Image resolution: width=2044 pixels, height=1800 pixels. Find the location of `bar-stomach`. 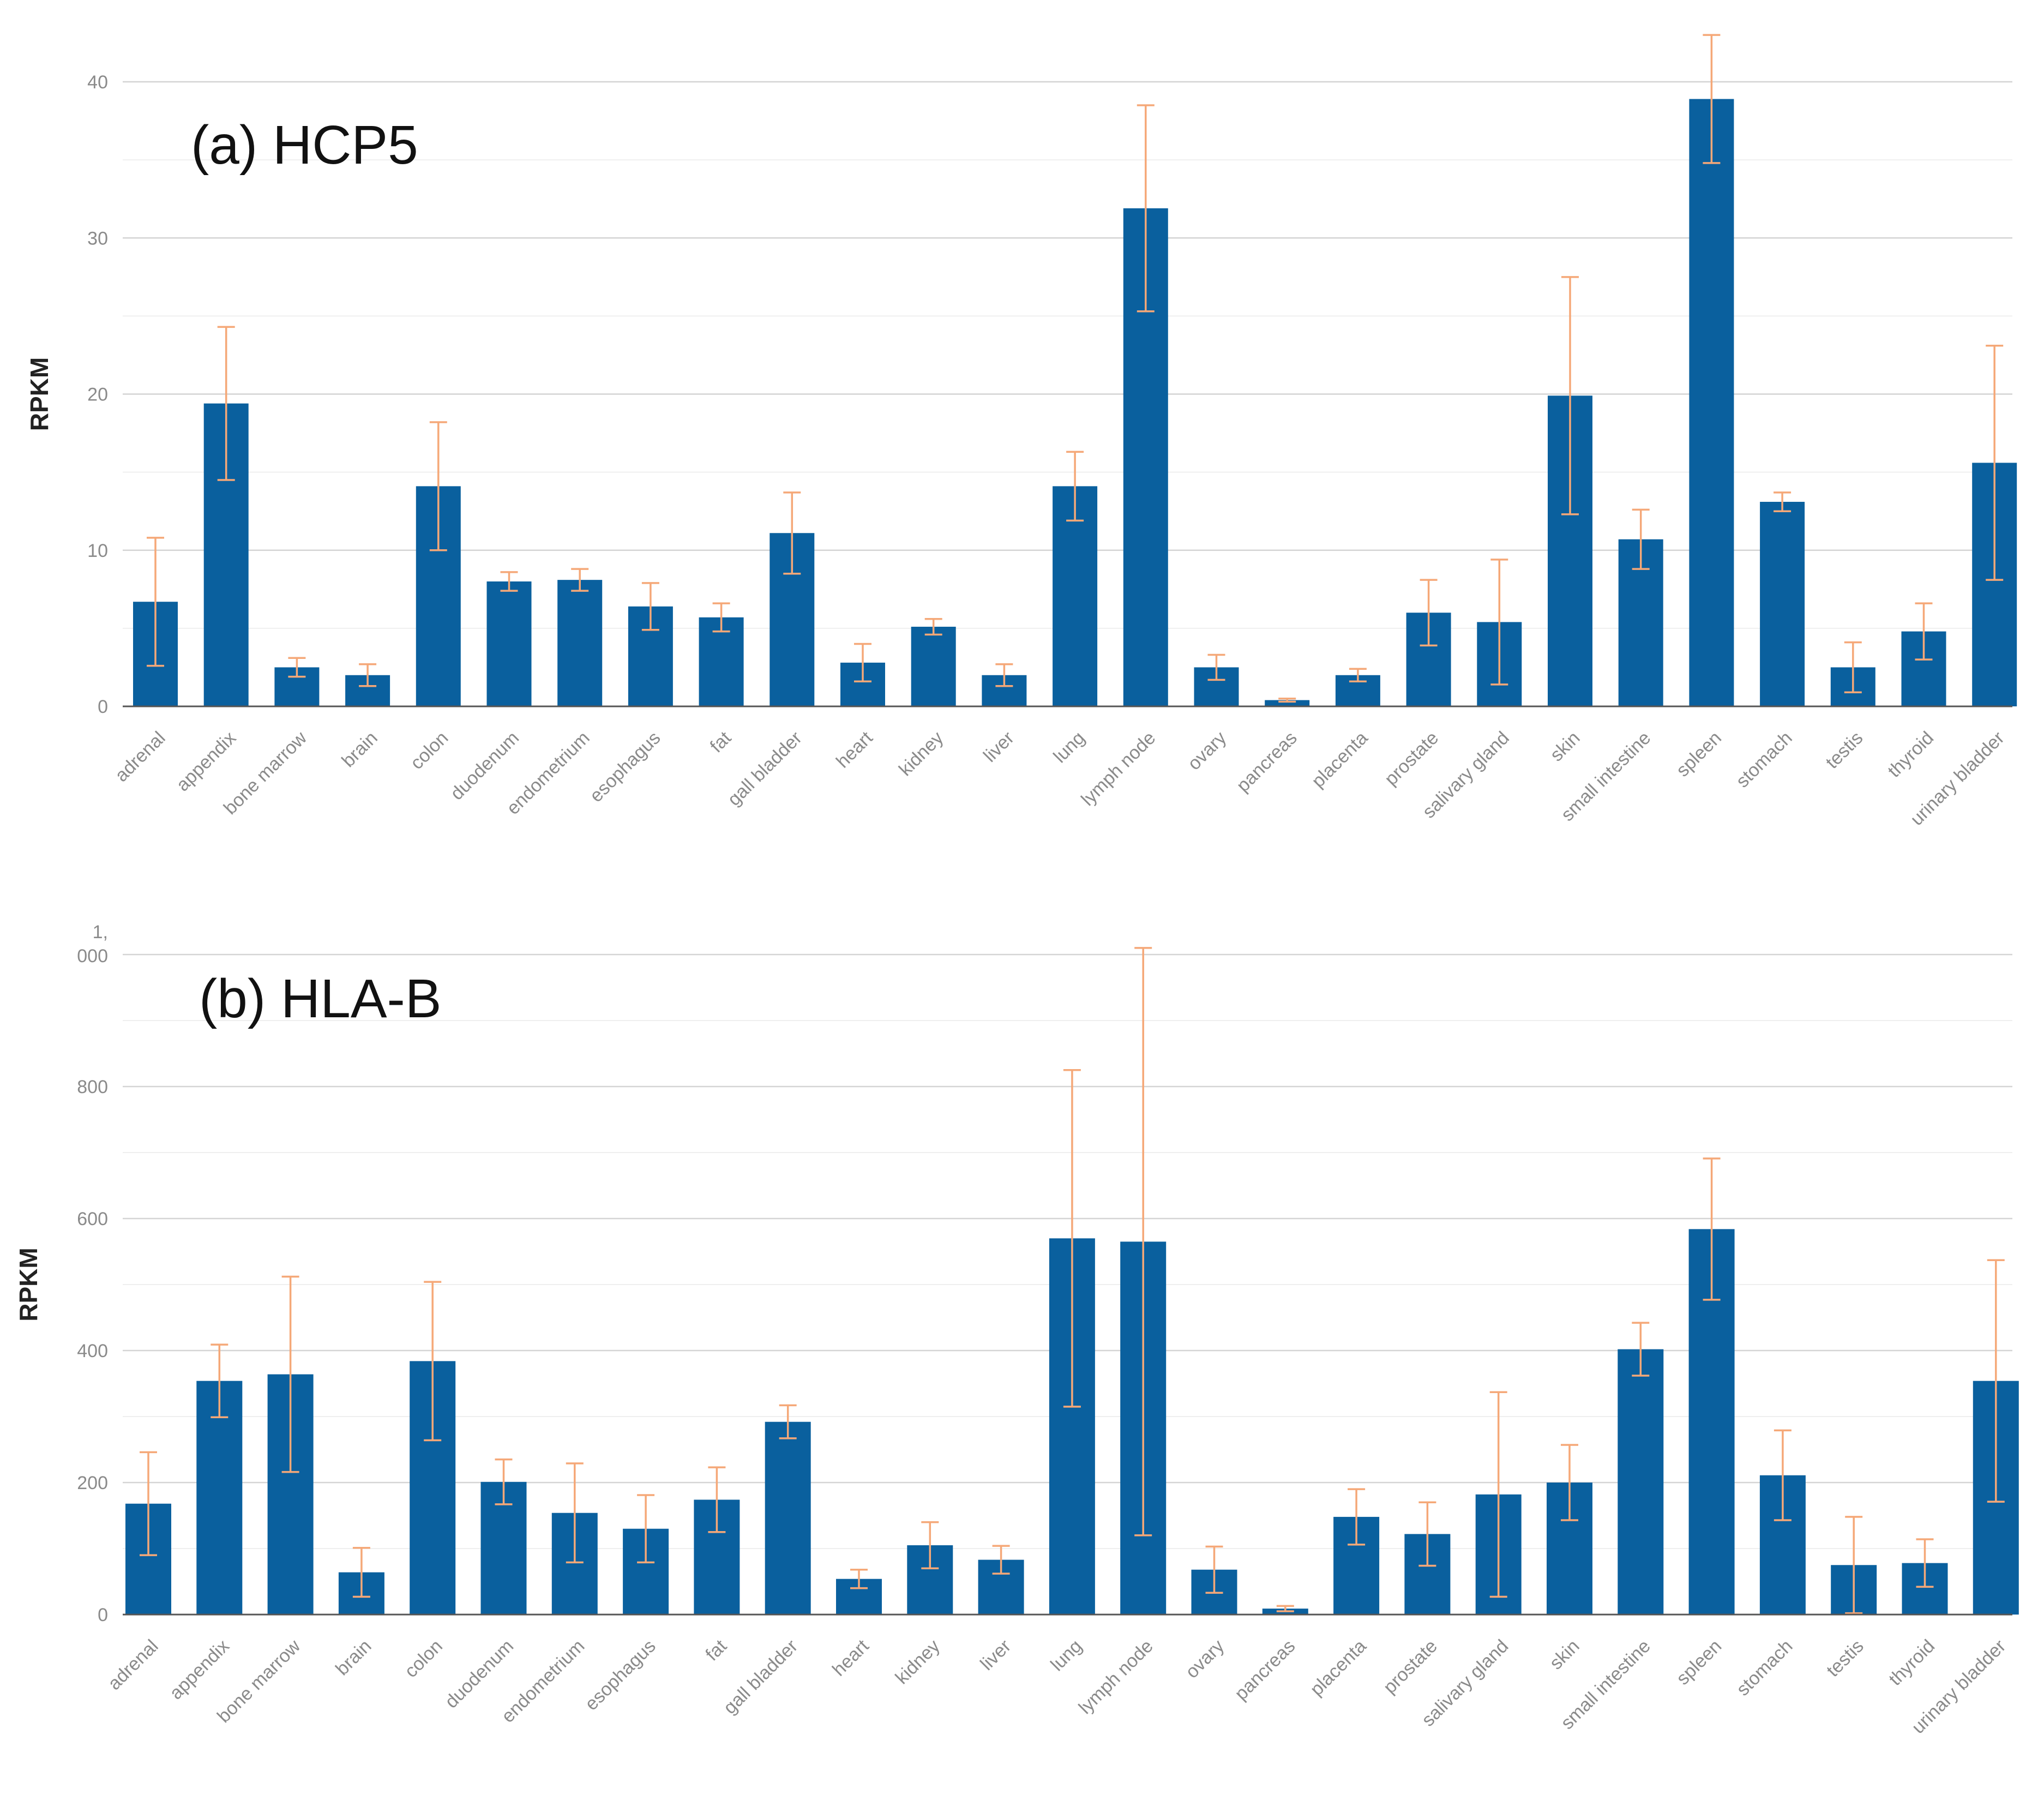

bar-stomach is located at coordinates (1782, 604).